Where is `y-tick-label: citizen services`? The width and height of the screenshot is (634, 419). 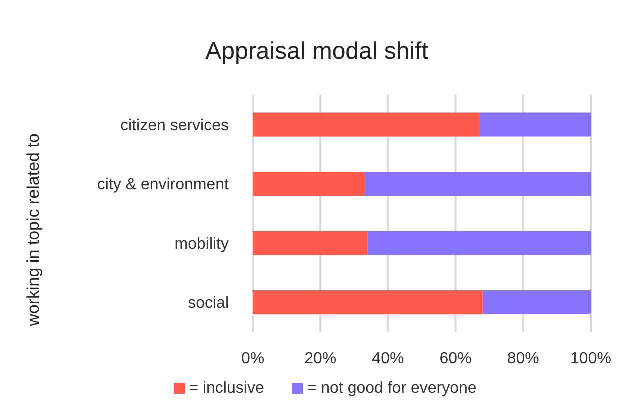 y-tick-label: citizen services is located at coordinates (174, 125).